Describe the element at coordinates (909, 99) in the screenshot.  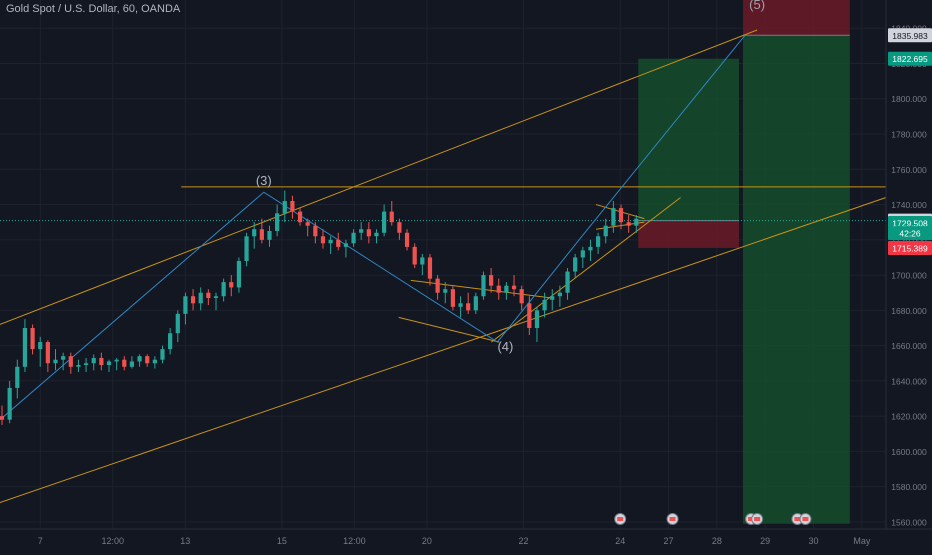
I see `y-tick-label-2: 1800.000` at that location.